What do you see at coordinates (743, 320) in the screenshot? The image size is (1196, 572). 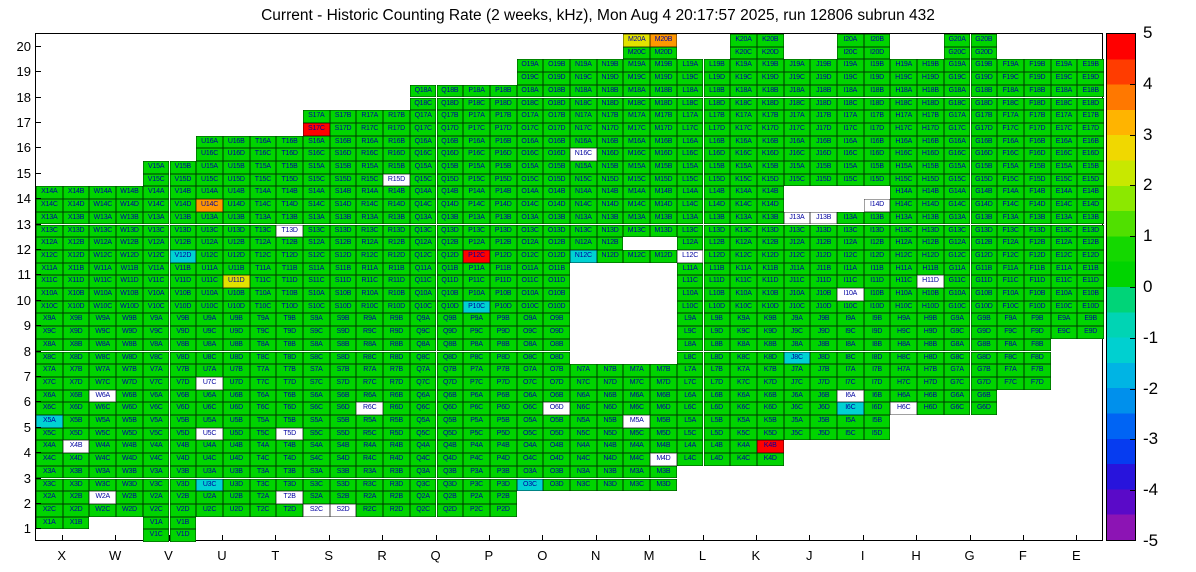 I see `heatmap-cell: K9A` at bounding box center [743, 320].